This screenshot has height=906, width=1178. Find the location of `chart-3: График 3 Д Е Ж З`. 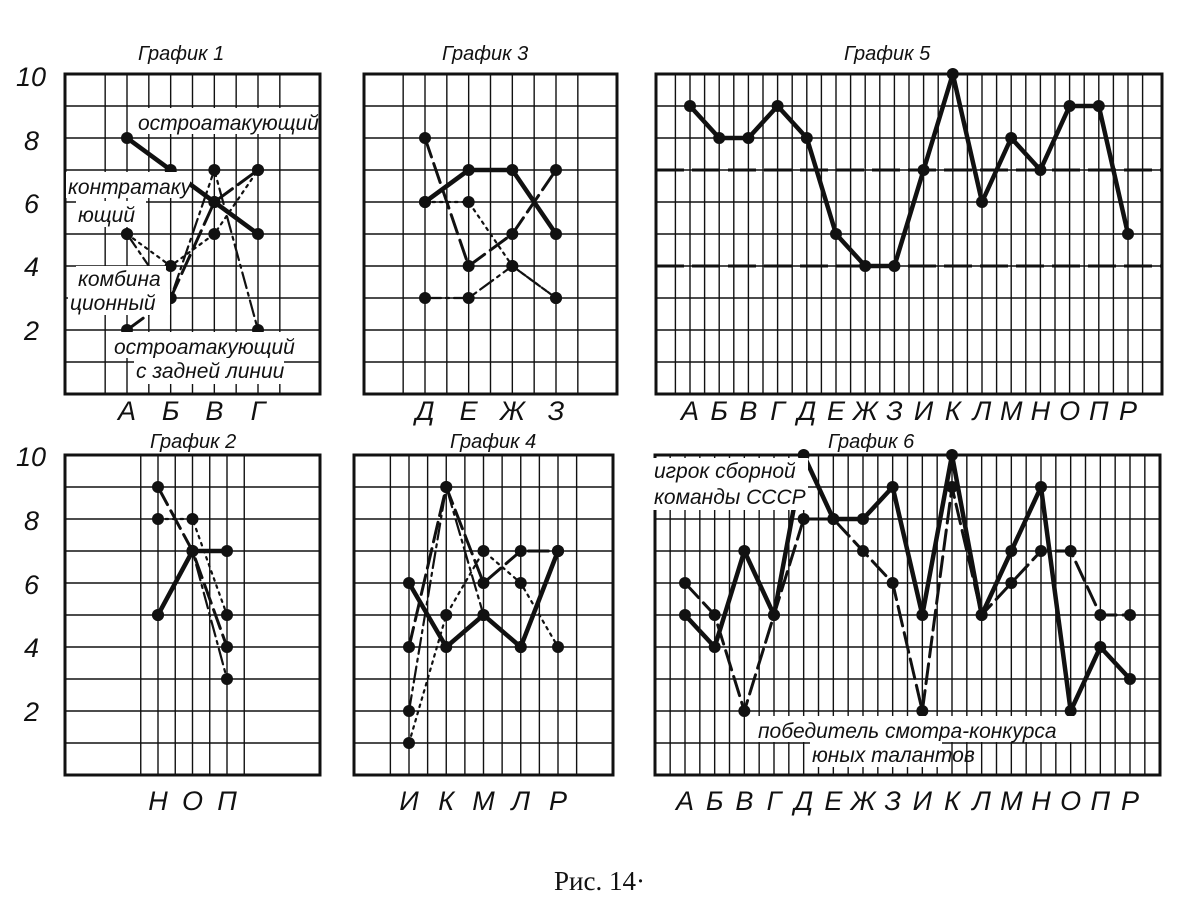

chart-3: График 3 Д Е Ж З is located at coordinates (490, 234).